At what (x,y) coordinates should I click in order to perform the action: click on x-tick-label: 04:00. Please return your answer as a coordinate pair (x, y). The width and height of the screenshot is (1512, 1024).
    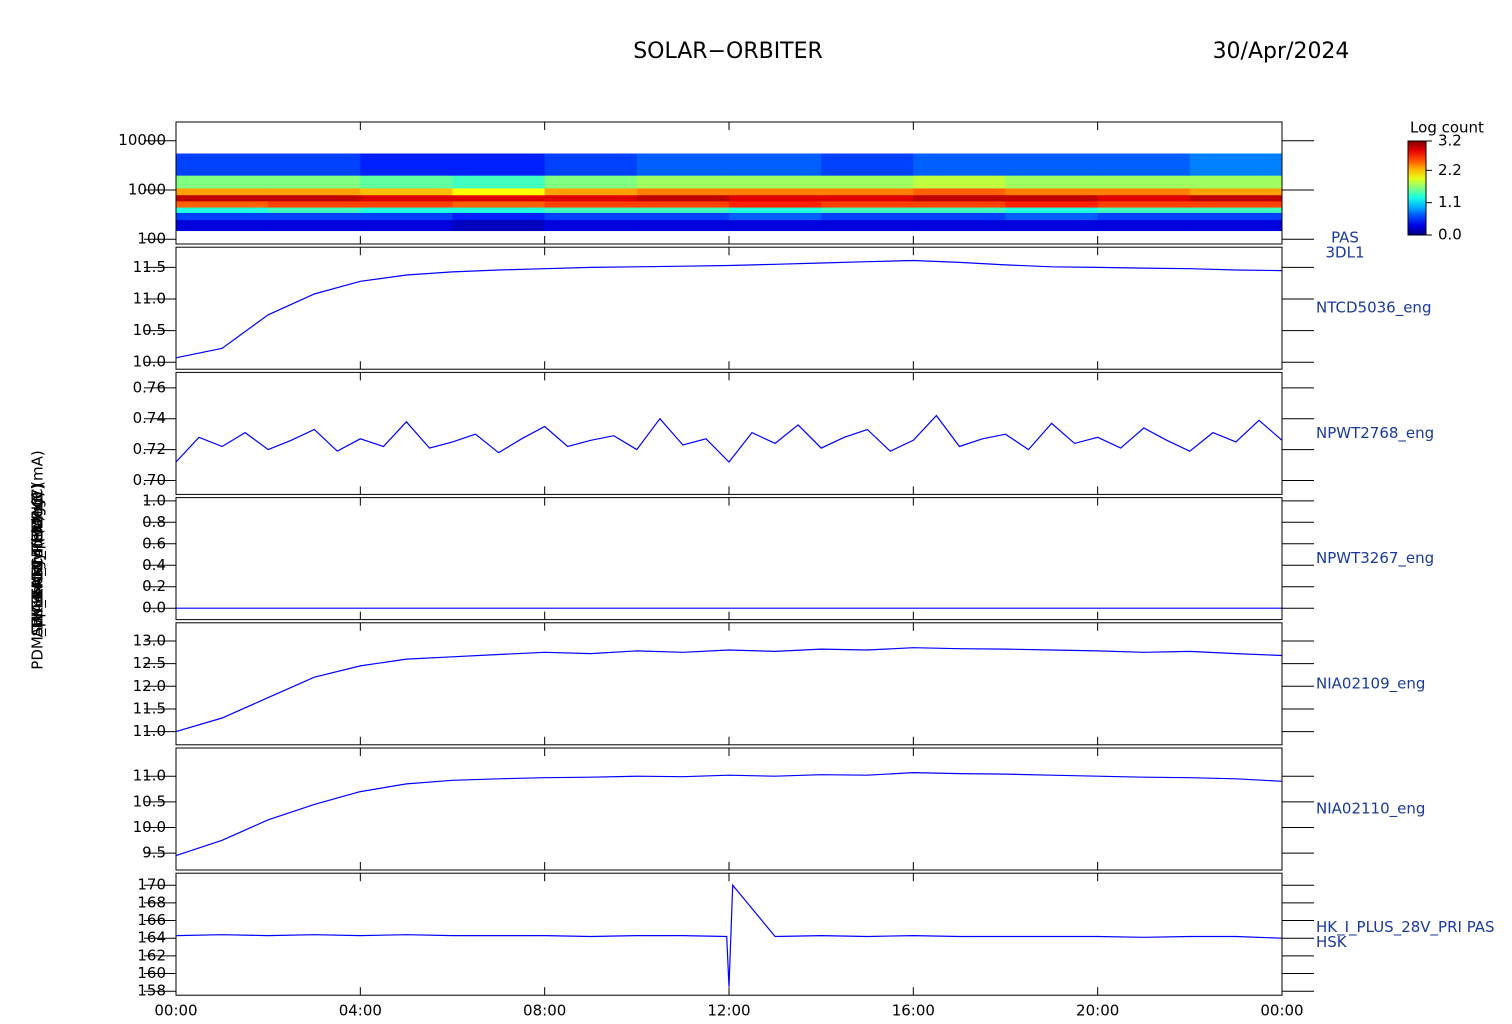
    Looking at the image, I should click on (360, 1011).